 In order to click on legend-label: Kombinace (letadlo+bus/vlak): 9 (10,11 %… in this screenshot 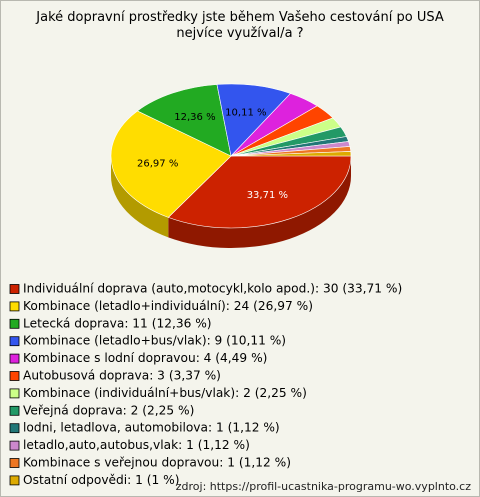, I will do `click(154, 341)`.